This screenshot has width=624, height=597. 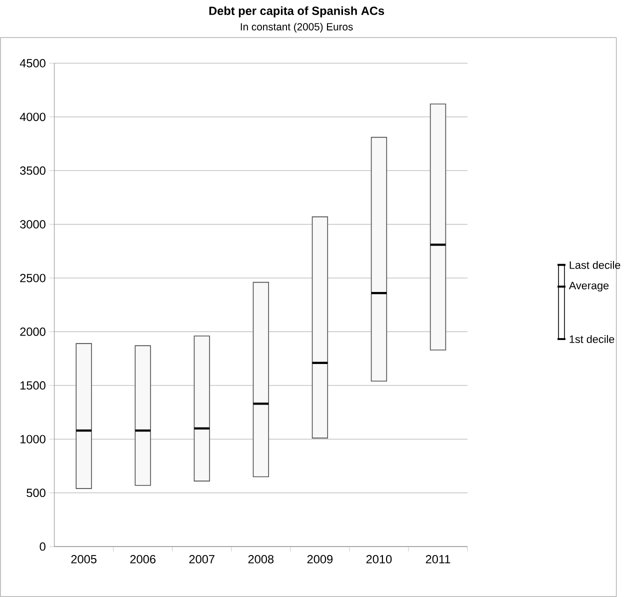 I want to click on x-tick-label: 2008, so click(x=261, y=559).